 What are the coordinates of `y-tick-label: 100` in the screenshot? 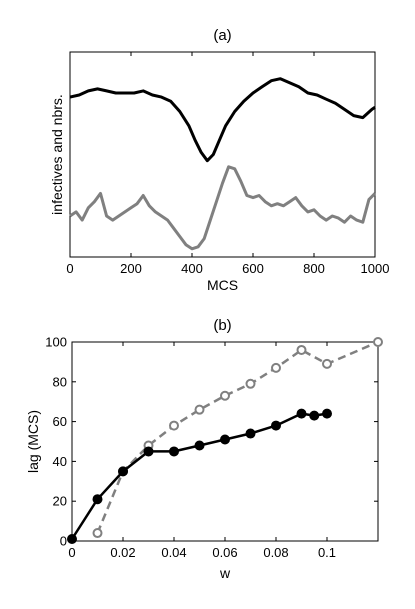 It's located at (56, 342).